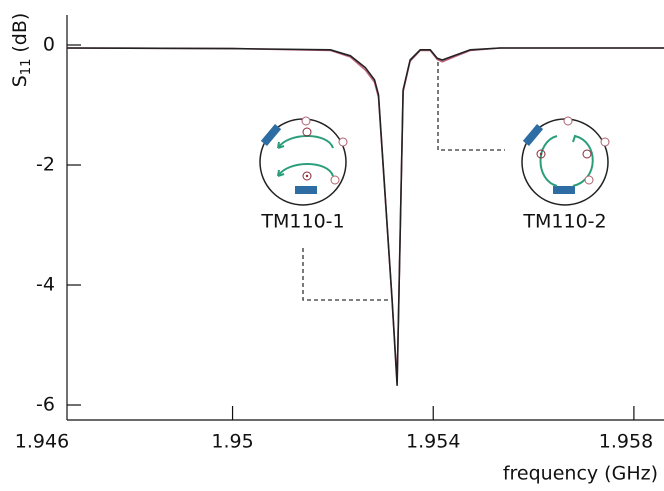  I want to click on annotation: TM110-1, so click(302, 222).